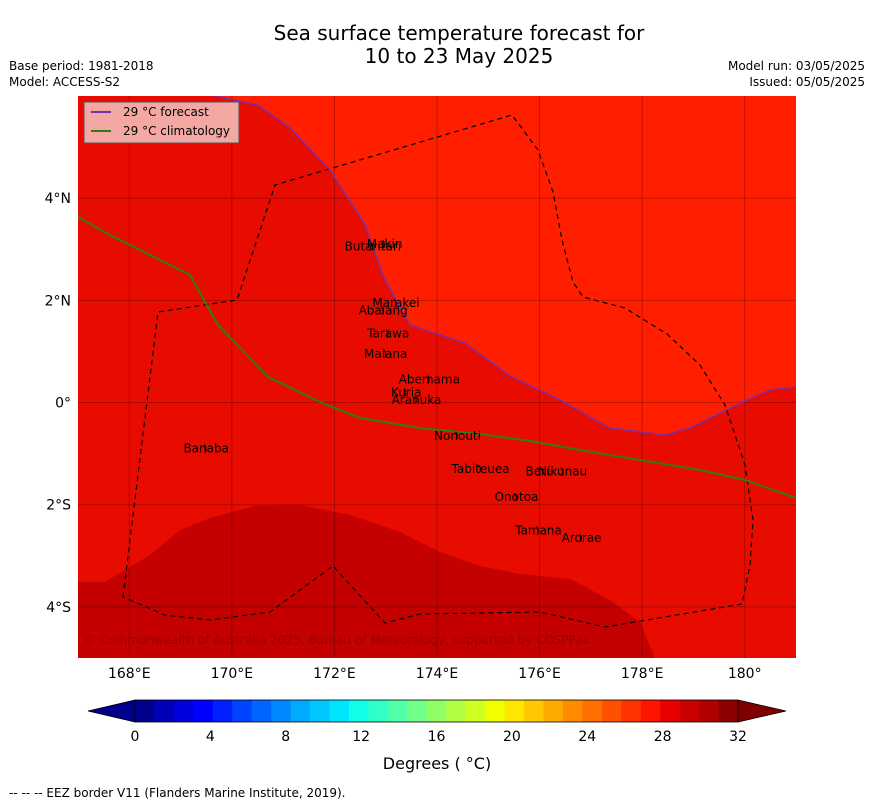  What do you see at coordinates (538, 530) in the screenshot?
I see `island-label: Tamana` at bounding box center [538, 530].